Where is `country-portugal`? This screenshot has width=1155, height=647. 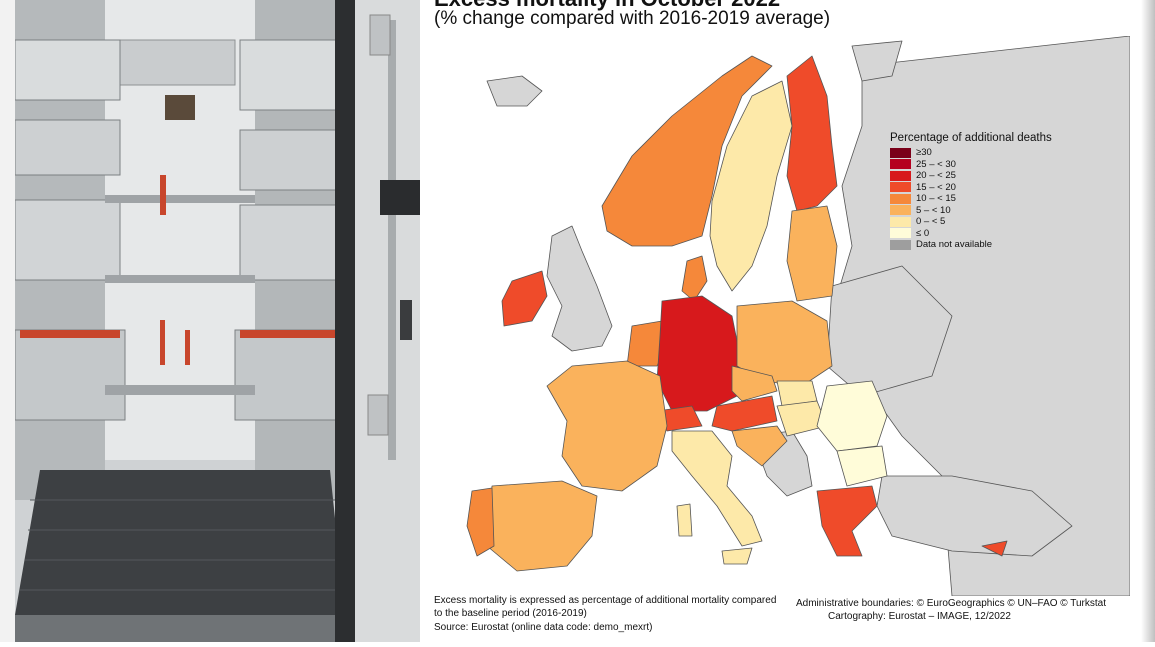 country-portugal is located at coordinates (480, 522).